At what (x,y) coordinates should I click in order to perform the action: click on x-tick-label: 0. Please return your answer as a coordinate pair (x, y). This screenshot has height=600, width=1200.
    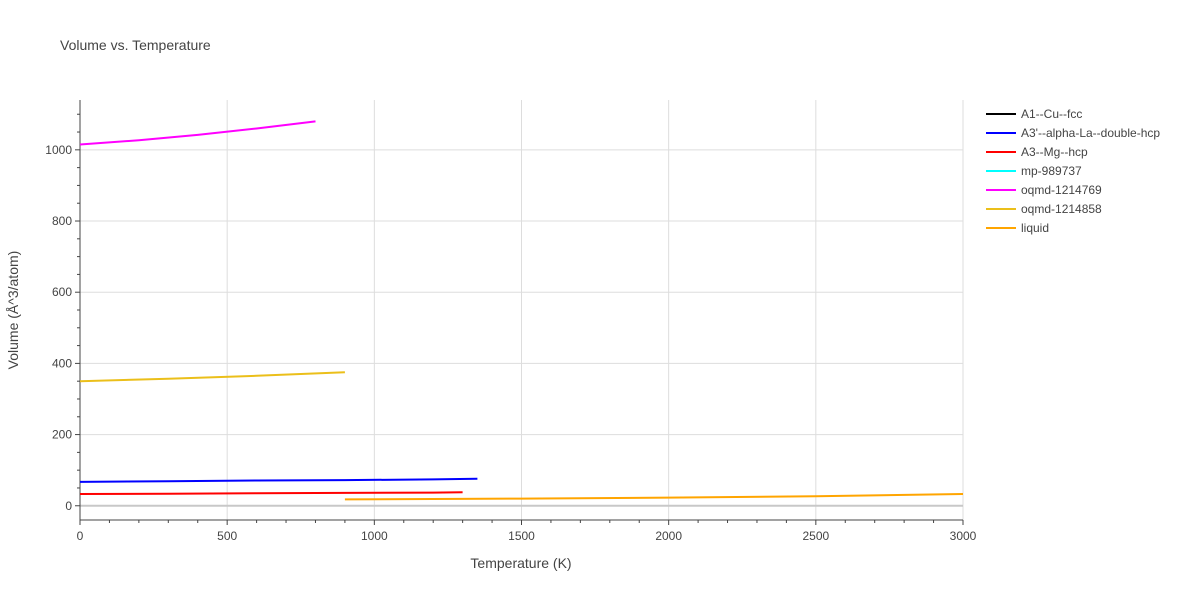
    Looking at the image, I should click on (80, 536).